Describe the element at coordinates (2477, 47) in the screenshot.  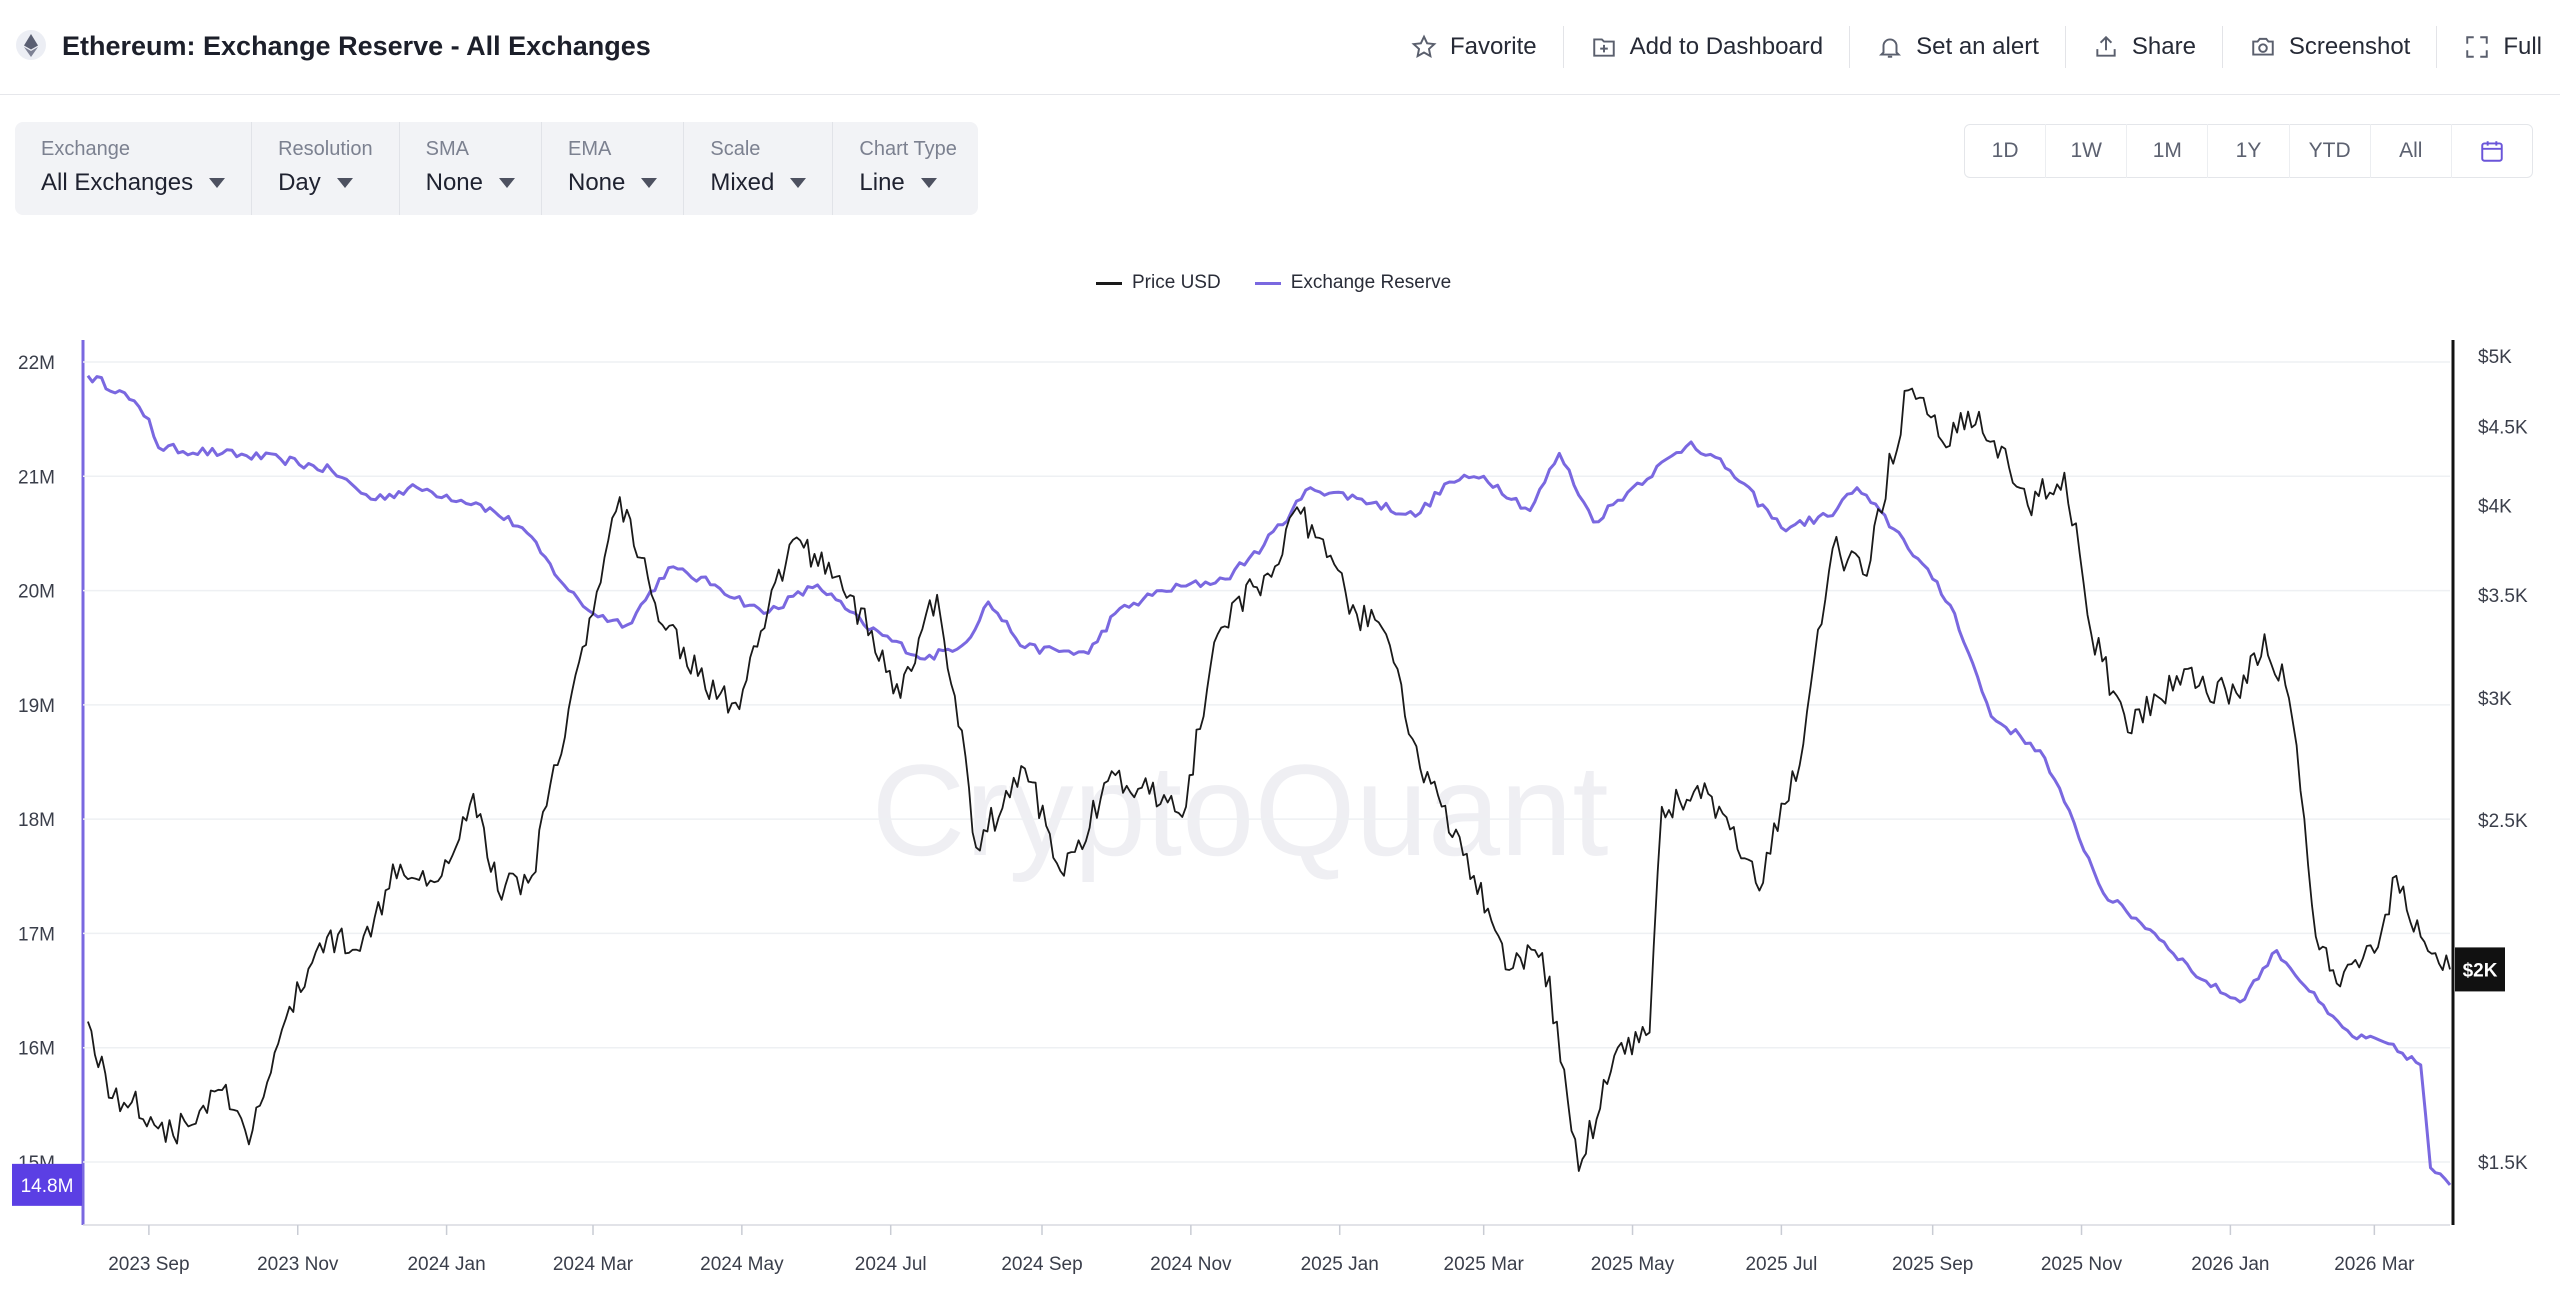
I see `fullscreen-icon` at that location.